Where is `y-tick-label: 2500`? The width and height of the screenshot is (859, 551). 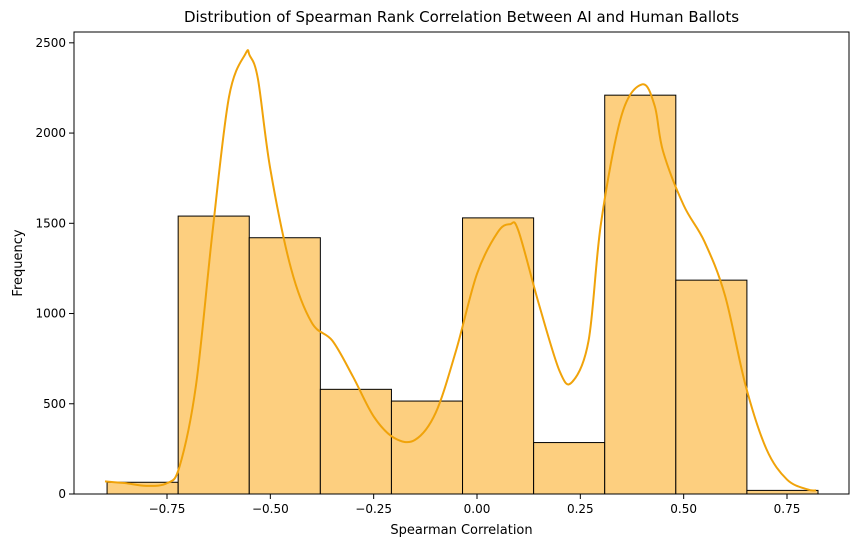 y-tick-label: 2500 is located at coordinates (50, 43).